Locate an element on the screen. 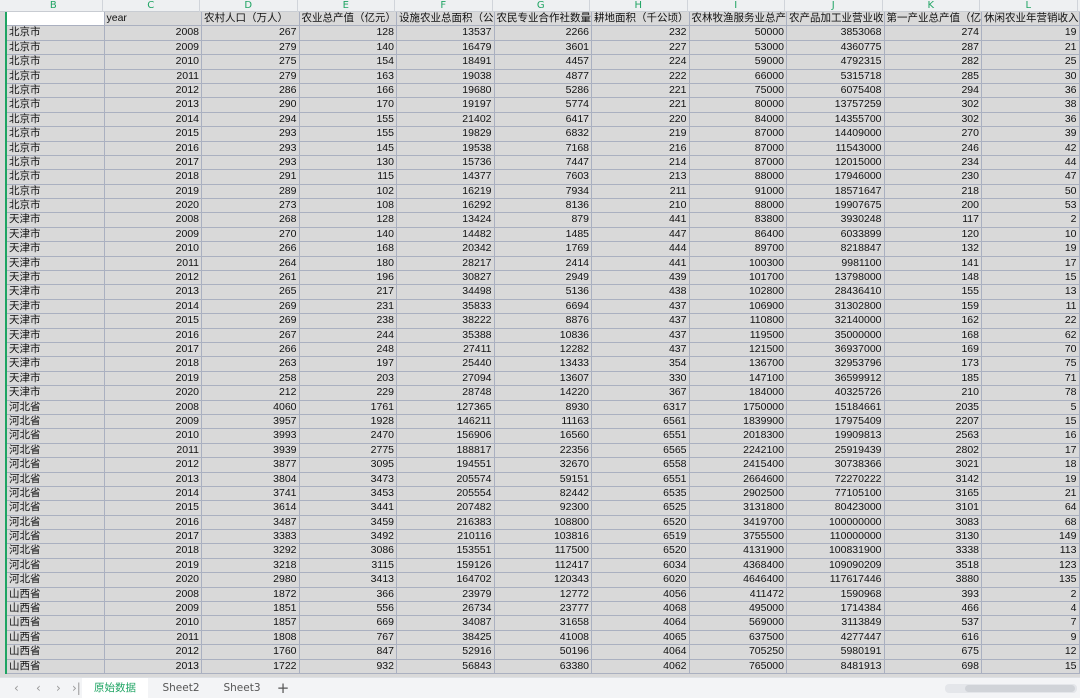 The height and width of the screenshot is (698, 1080). data-cell: 109090209 is located at coordinates (836, 566).